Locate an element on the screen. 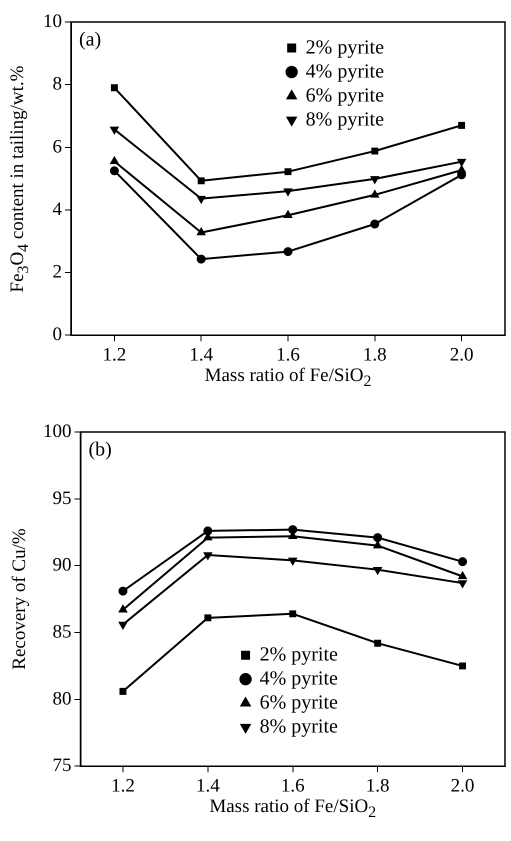  y-tick-label: 95 is located at coordinates (62, 498).